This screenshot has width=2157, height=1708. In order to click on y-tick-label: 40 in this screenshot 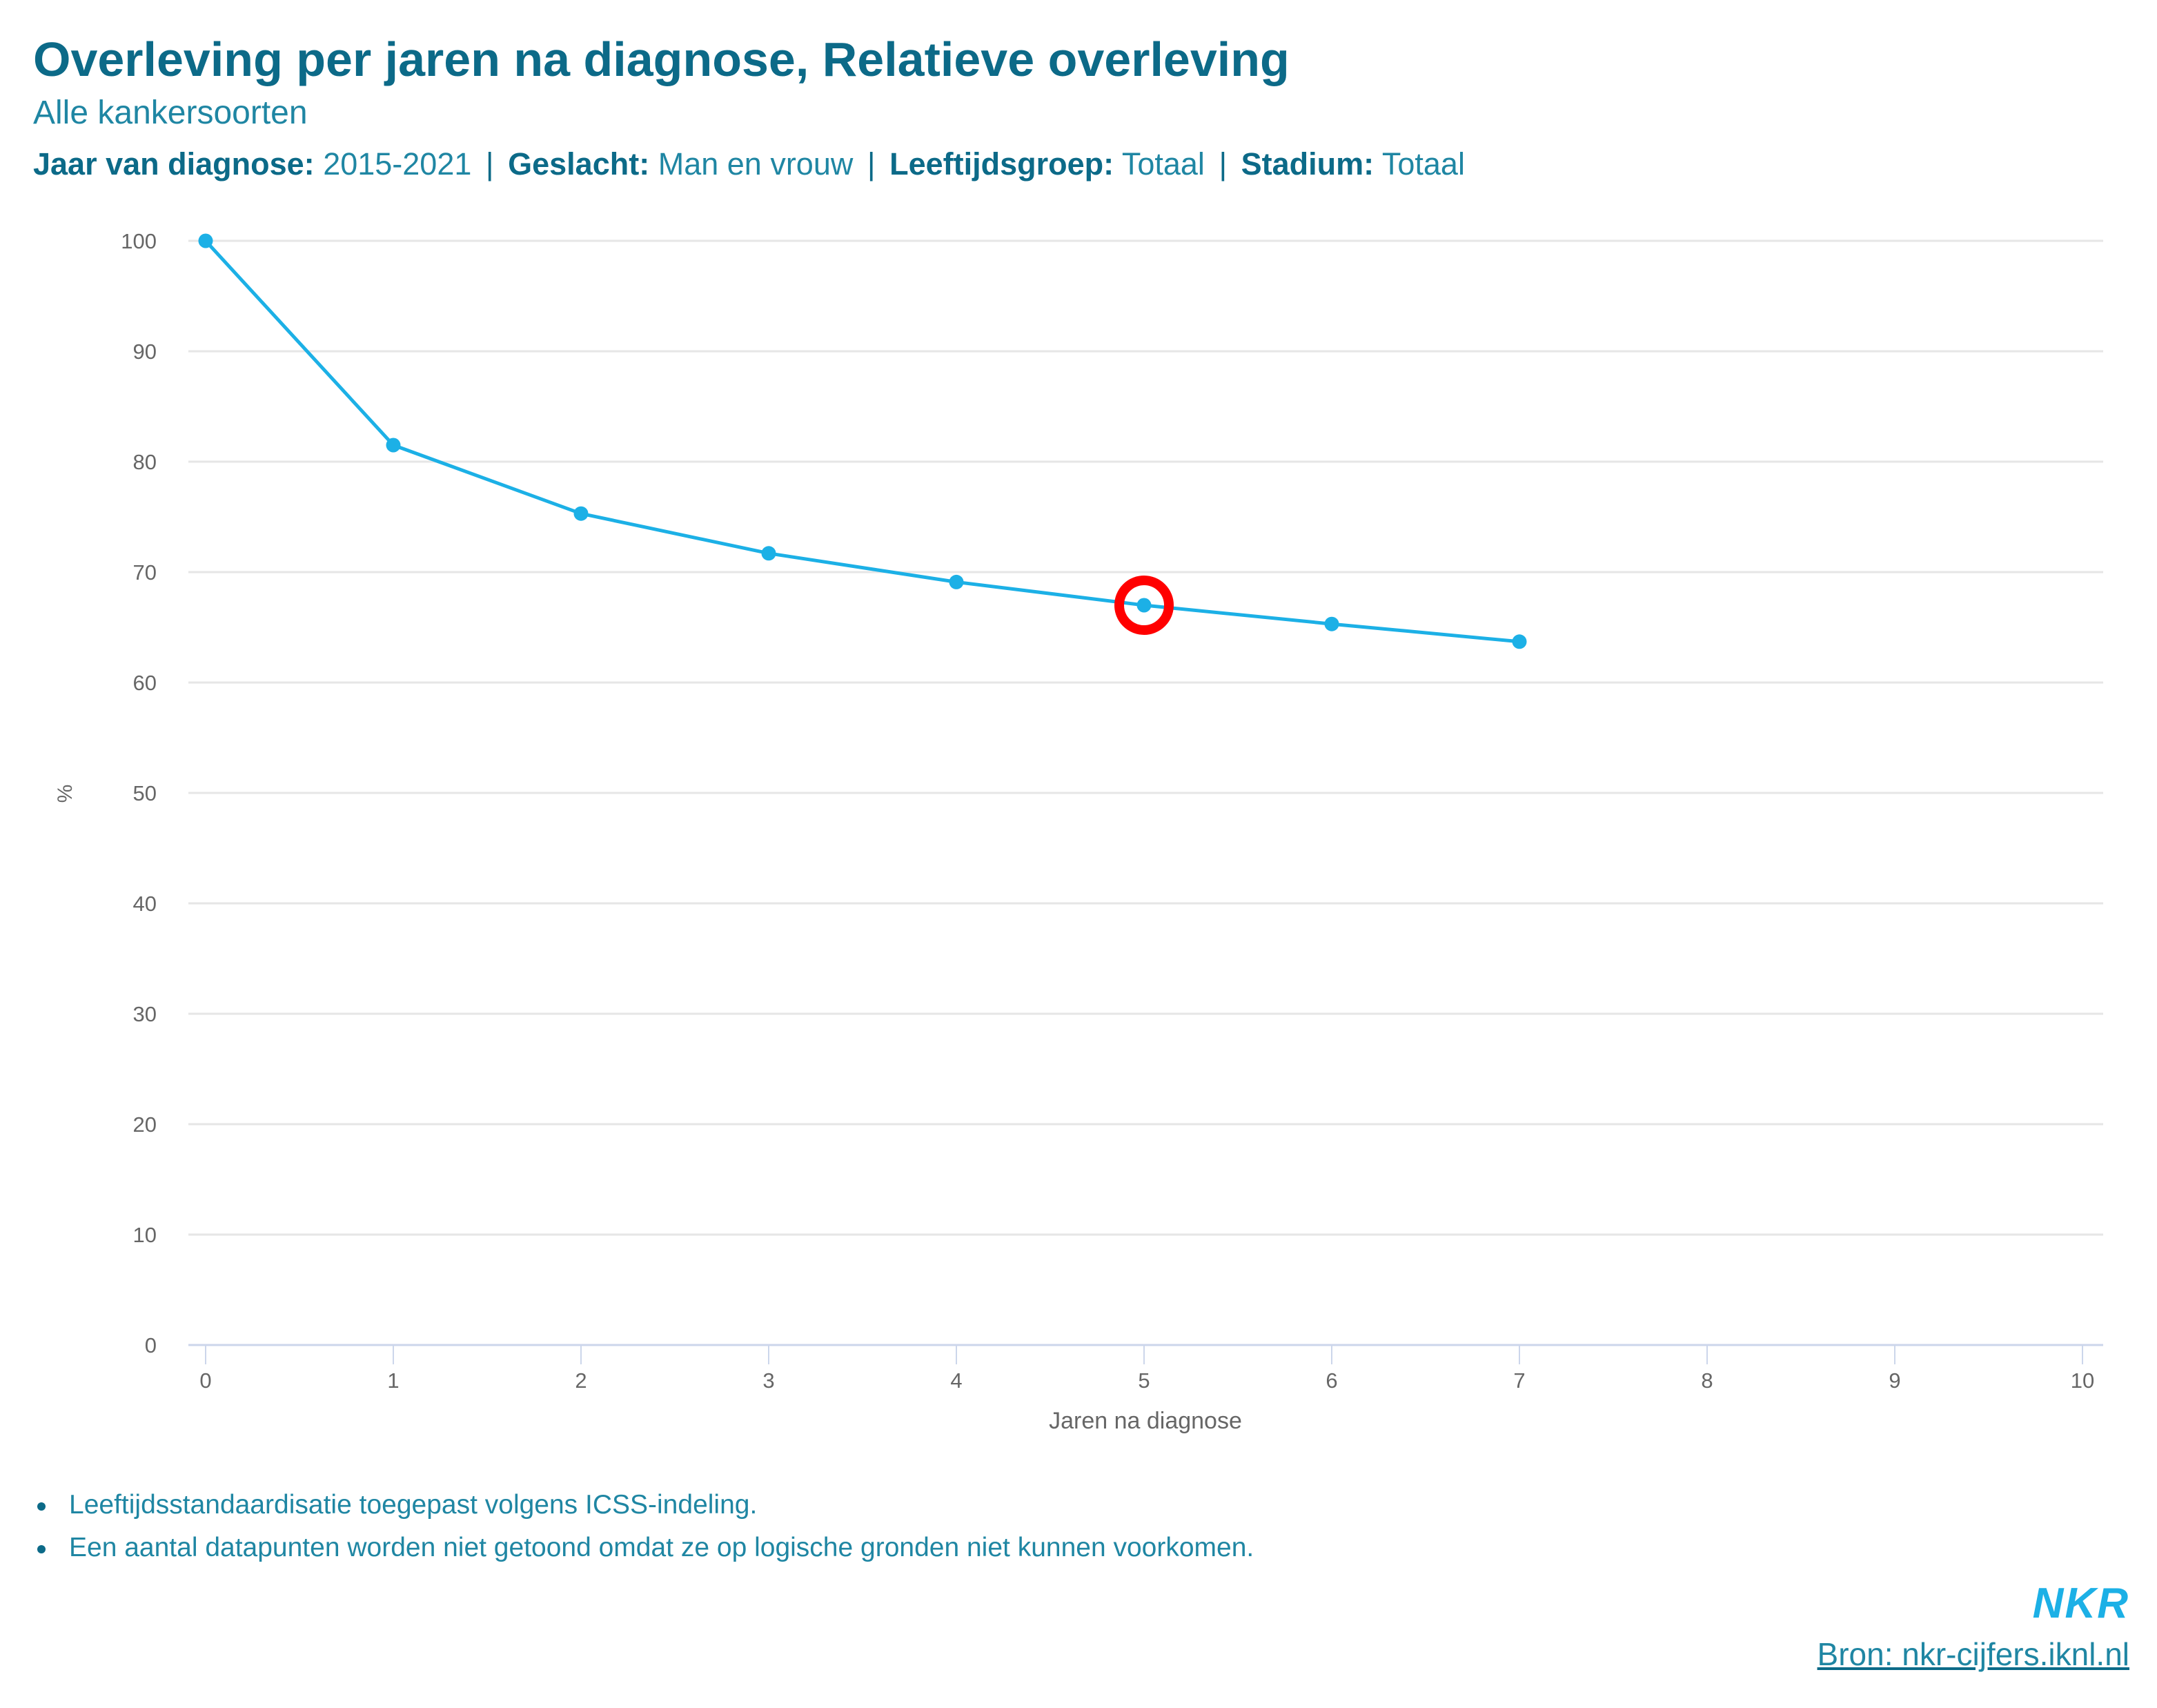, I will do `click(145, 904)`.